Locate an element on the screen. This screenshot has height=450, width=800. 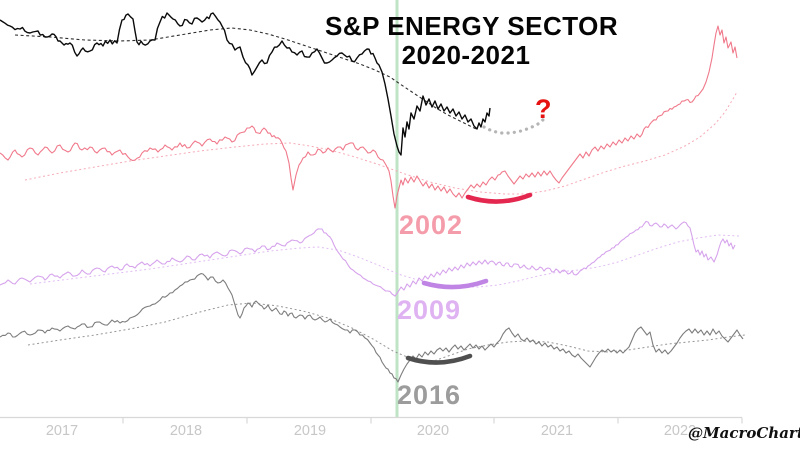
series-label-2002: 2002 is located at coordinates (431, 225).